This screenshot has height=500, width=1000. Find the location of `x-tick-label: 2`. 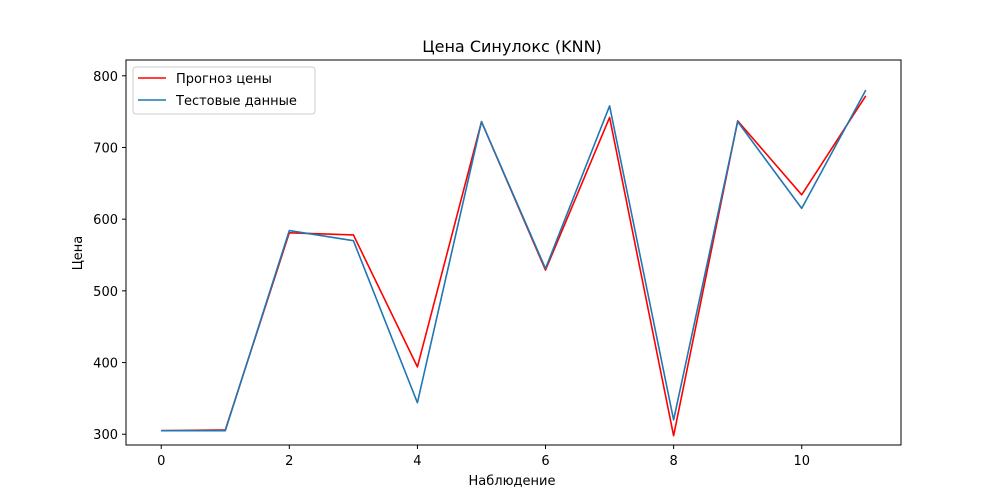

x-tick-label: 2 is located at coordinates (289, 461).